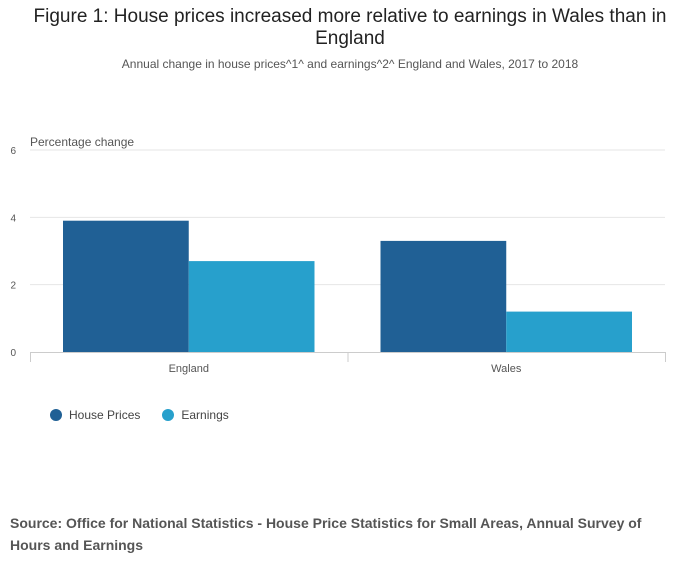 The image size is (700, 574). Describe the element at coordinates (105, 415) in the screenshot. I see `legend-label-house-prices: House Prices` at that location.